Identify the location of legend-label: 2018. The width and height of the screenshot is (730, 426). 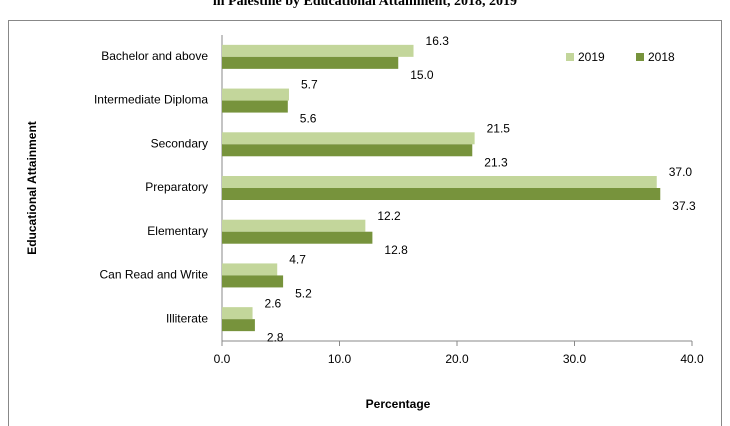
(661, 57).